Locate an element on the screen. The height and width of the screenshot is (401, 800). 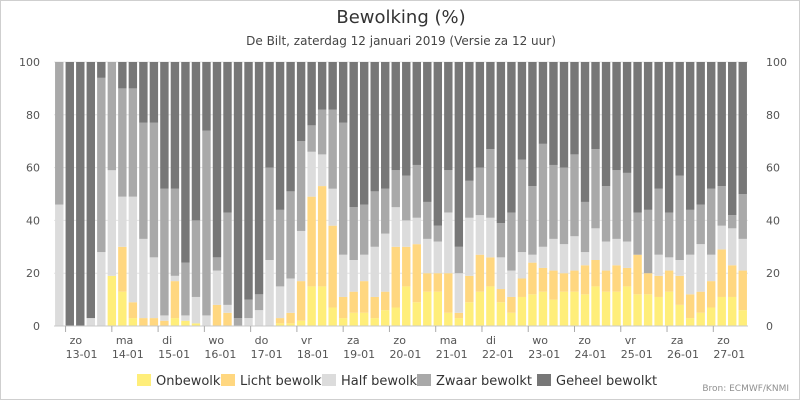
y-tick-label-left-1: 20 is located at coordinates (33, 273).